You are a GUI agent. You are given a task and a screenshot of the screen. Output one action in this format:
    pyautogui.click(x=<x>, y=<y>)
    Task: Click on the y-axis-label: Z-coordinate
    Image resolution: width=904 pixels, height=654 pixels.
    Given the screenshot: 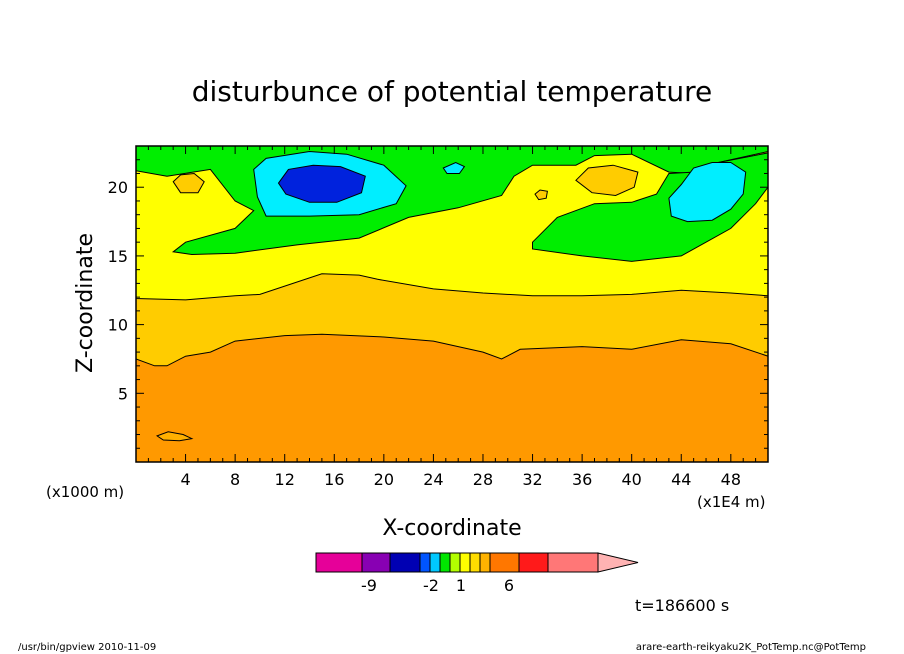 What is the action you would take?
    pyautogui.click(x=85, y=303)
    